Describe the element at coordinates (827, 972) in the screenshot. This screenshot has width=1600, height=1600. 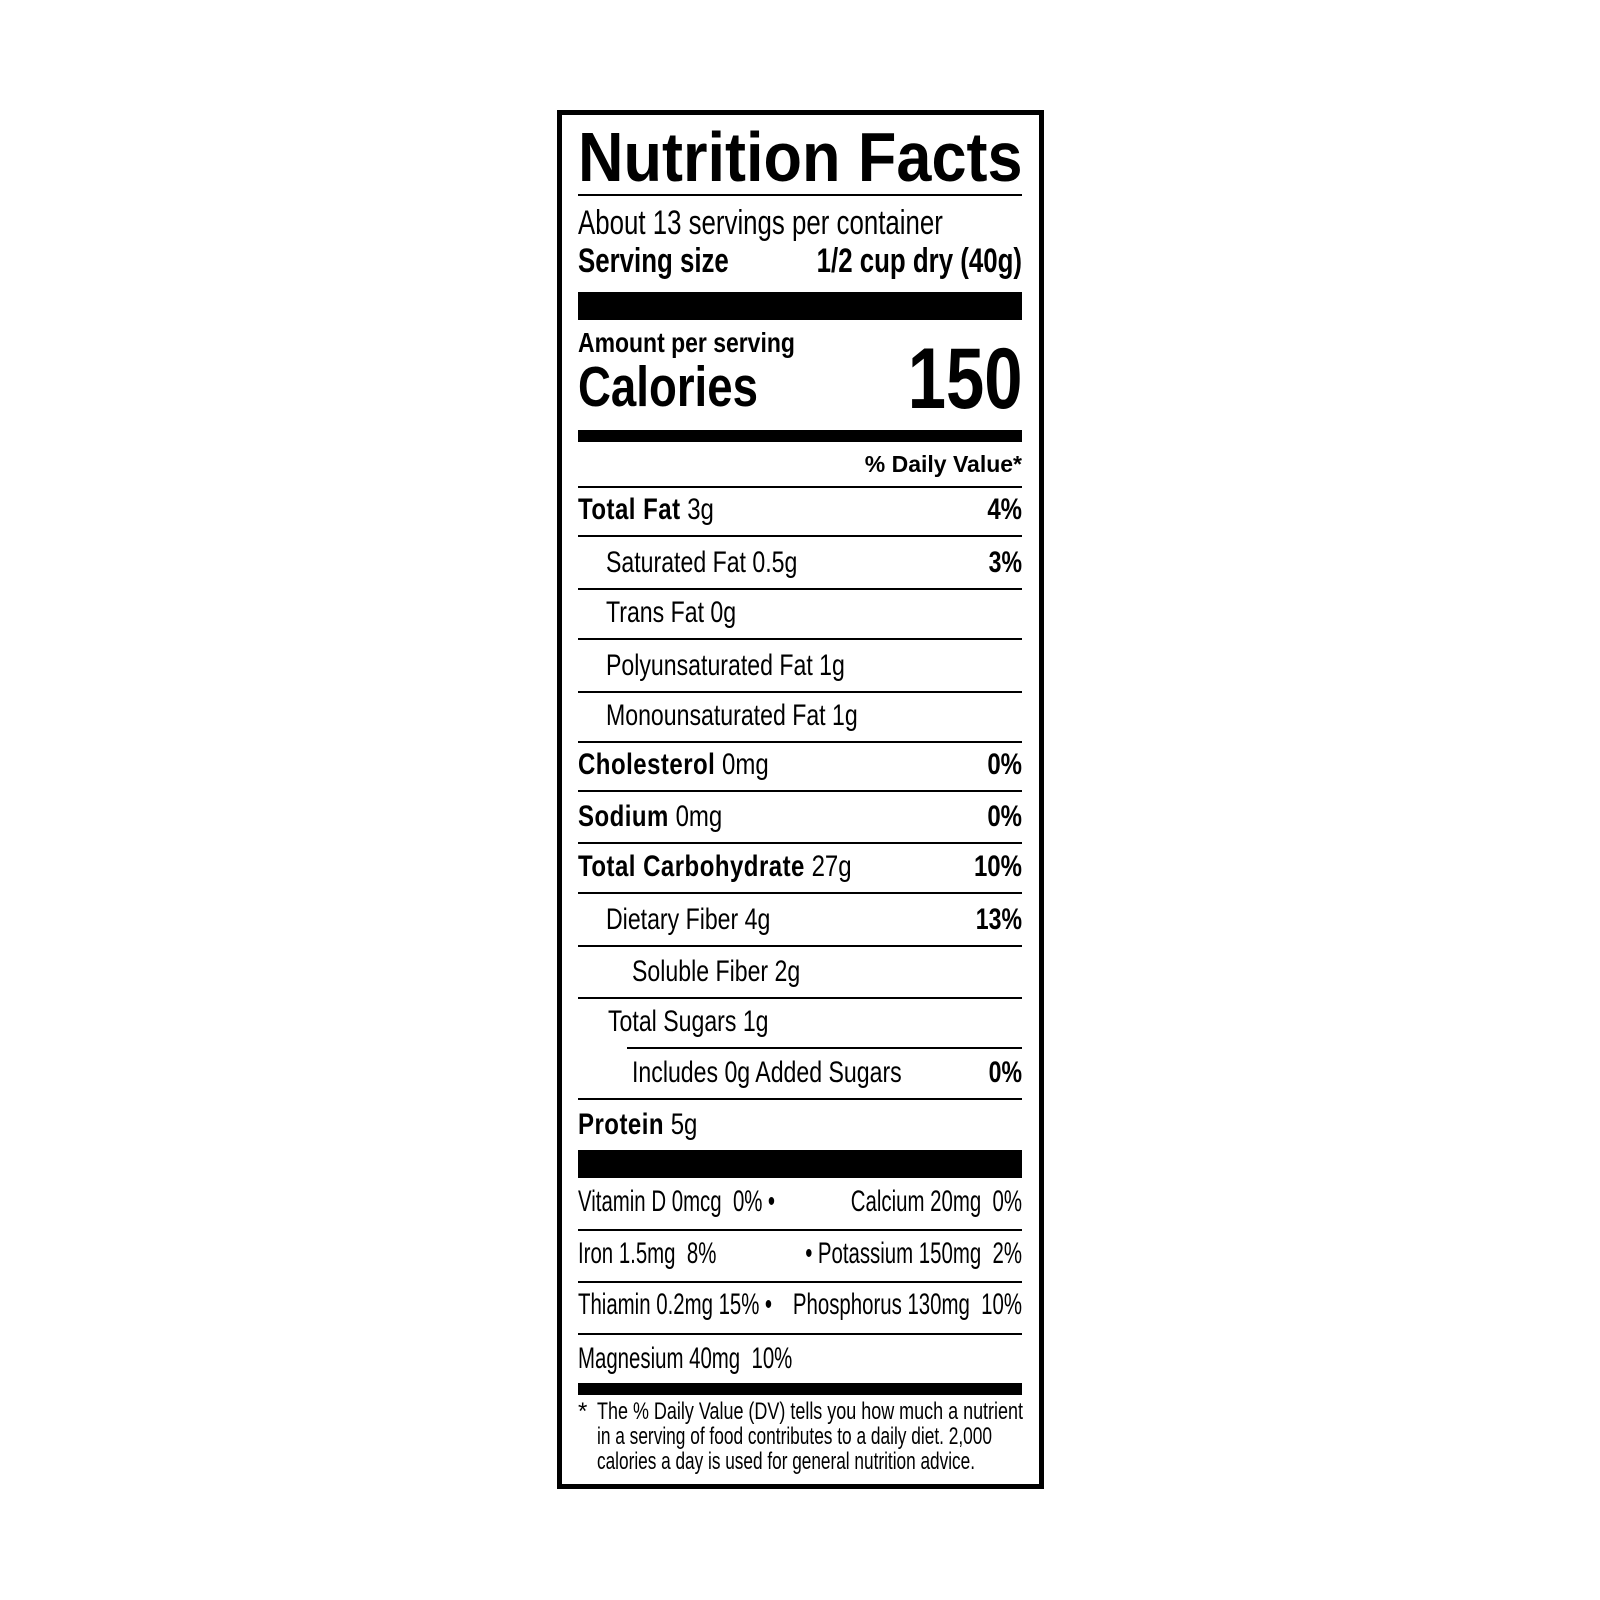
I see `nutrient-row: Soluble Fiber 2g` at that location.